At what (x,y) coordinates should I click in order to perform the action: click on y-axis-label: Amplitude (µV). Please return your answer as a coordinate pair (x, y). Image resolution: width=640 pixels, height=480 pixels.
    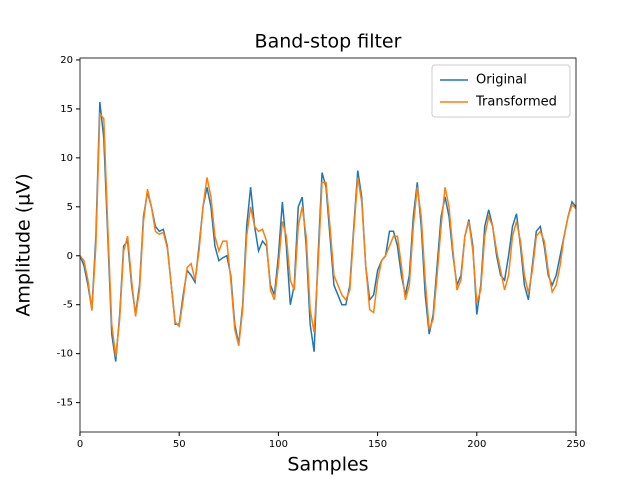
    Looking at the image, I should click on (24, 244).